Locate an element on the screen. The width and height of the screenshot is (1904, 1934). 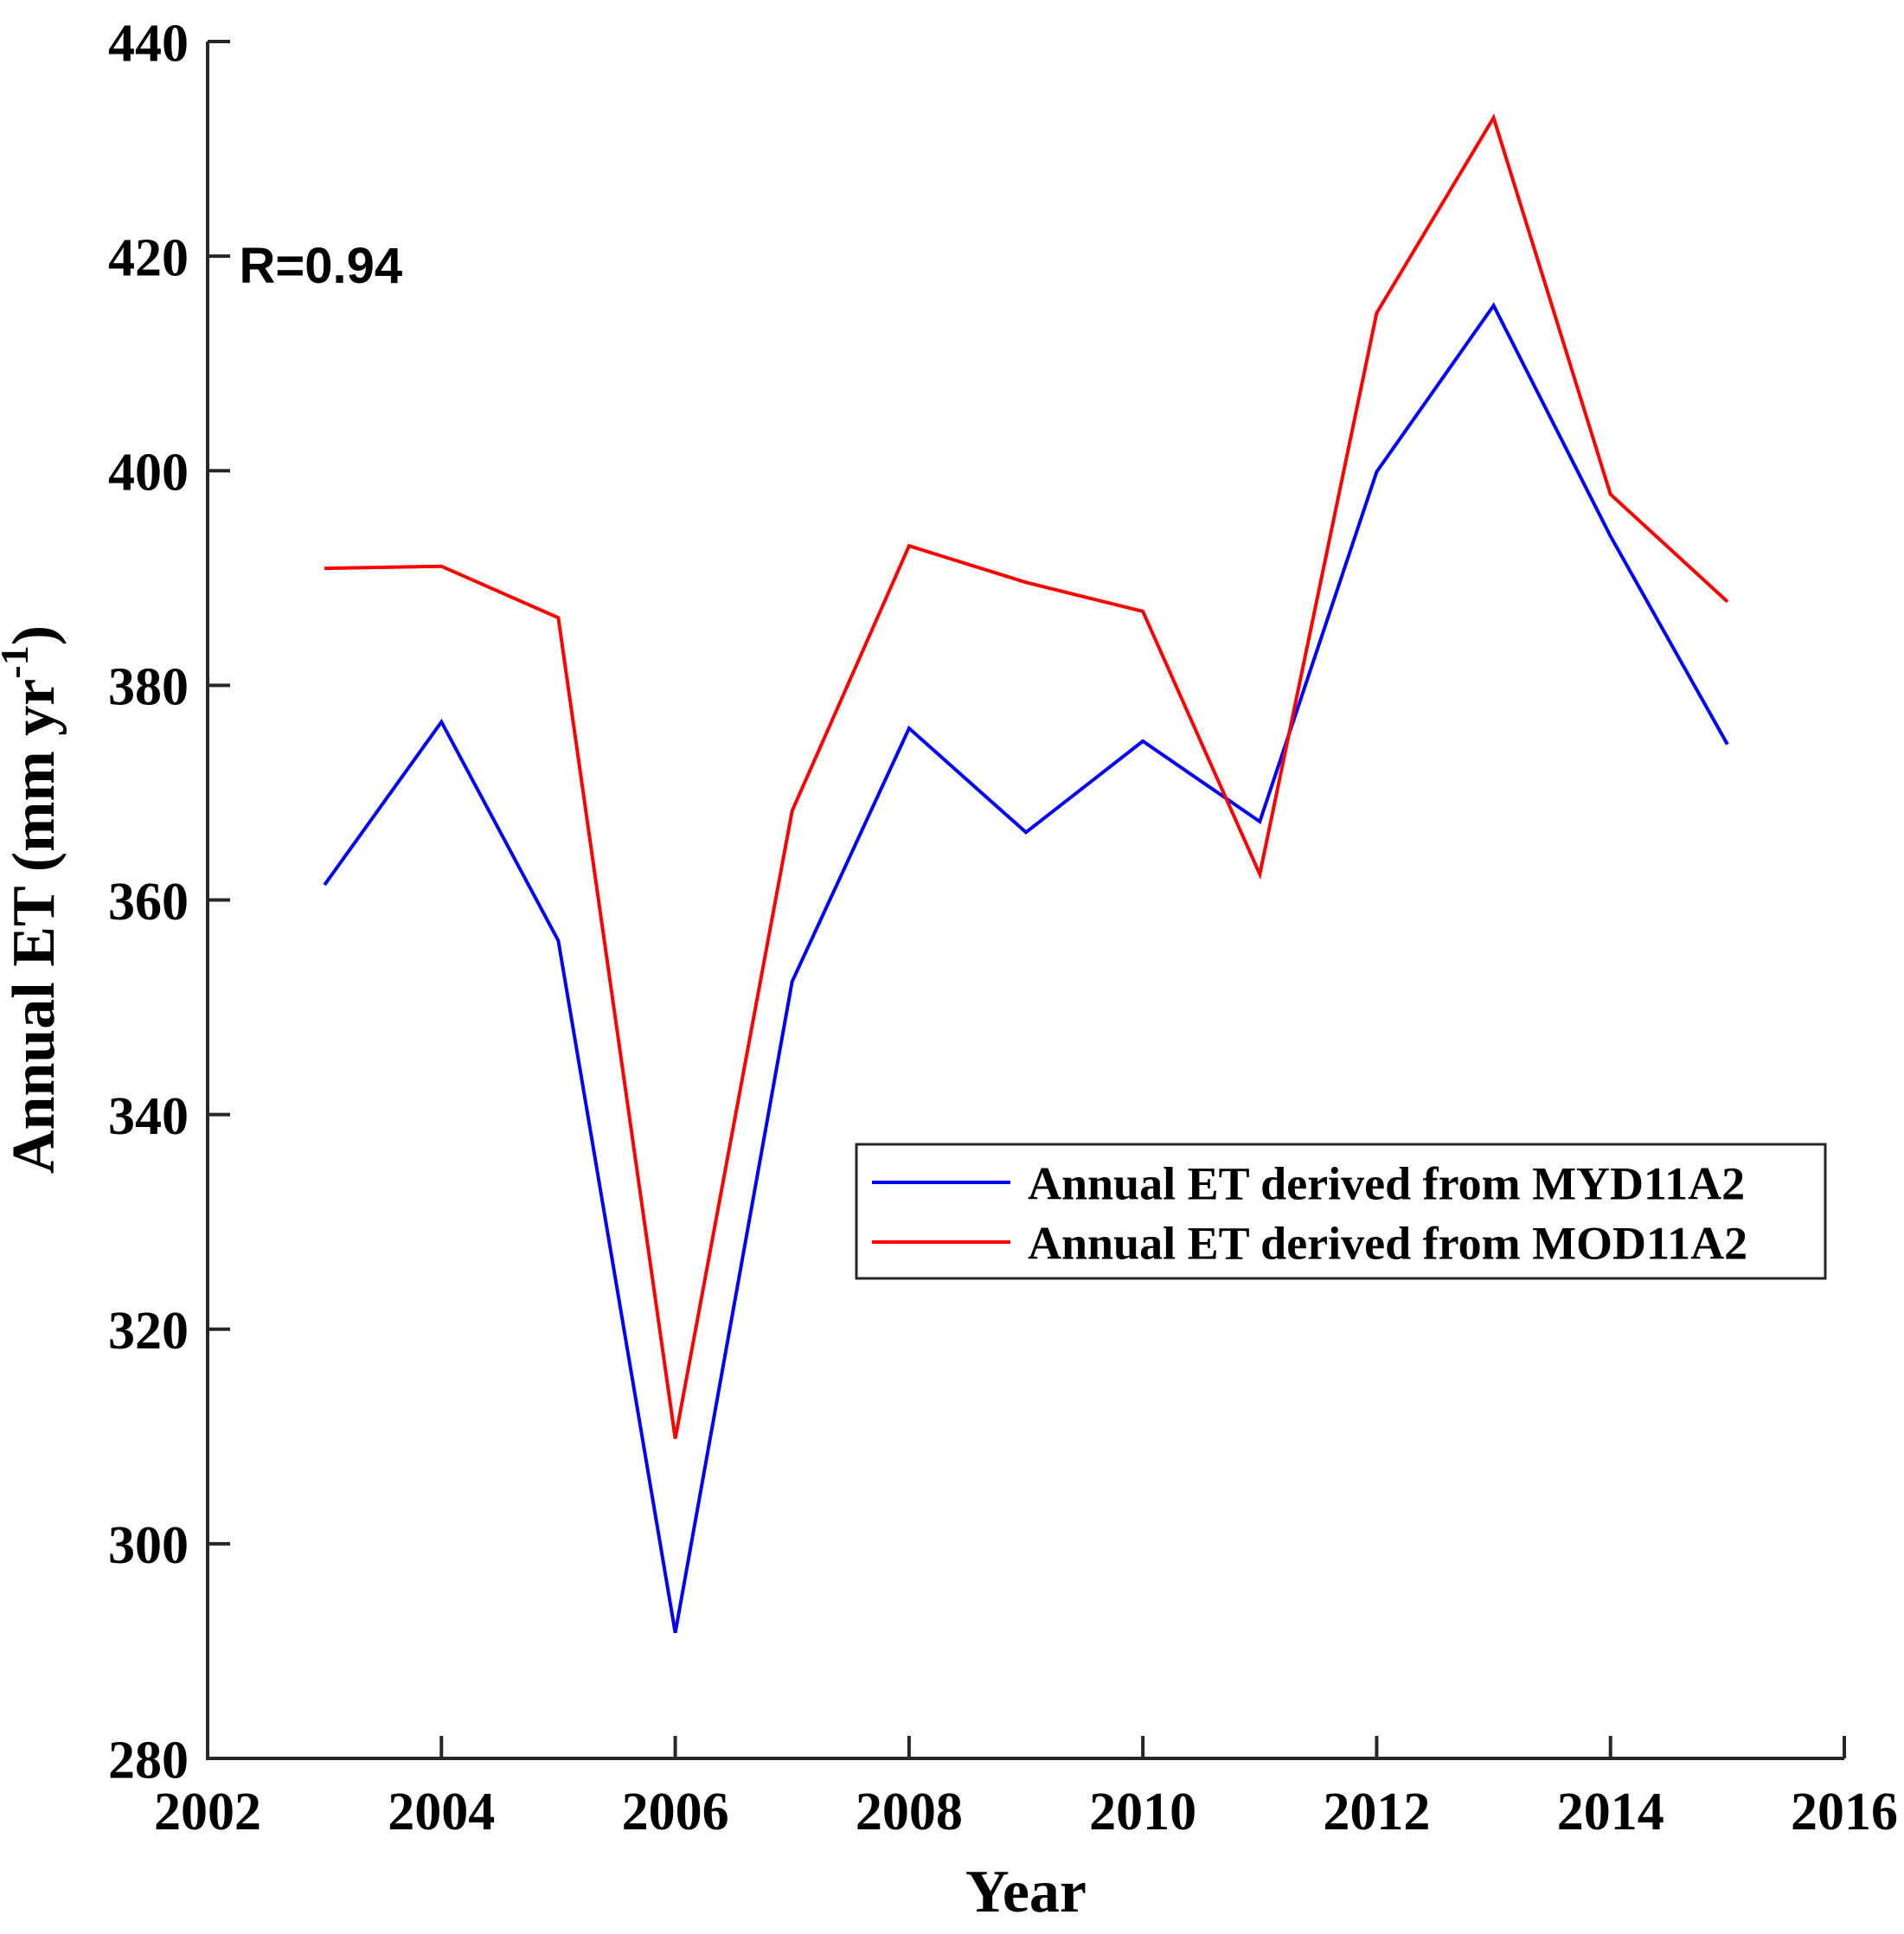
x-axis-tick-label: 2014 is located at coordinates (1610, 1812).